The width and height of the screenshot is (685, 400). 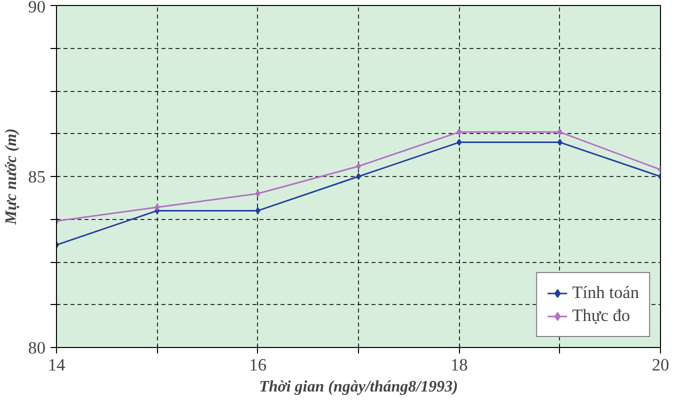 I want to click on y-tick-label: 90, so click(x=37, y=8).